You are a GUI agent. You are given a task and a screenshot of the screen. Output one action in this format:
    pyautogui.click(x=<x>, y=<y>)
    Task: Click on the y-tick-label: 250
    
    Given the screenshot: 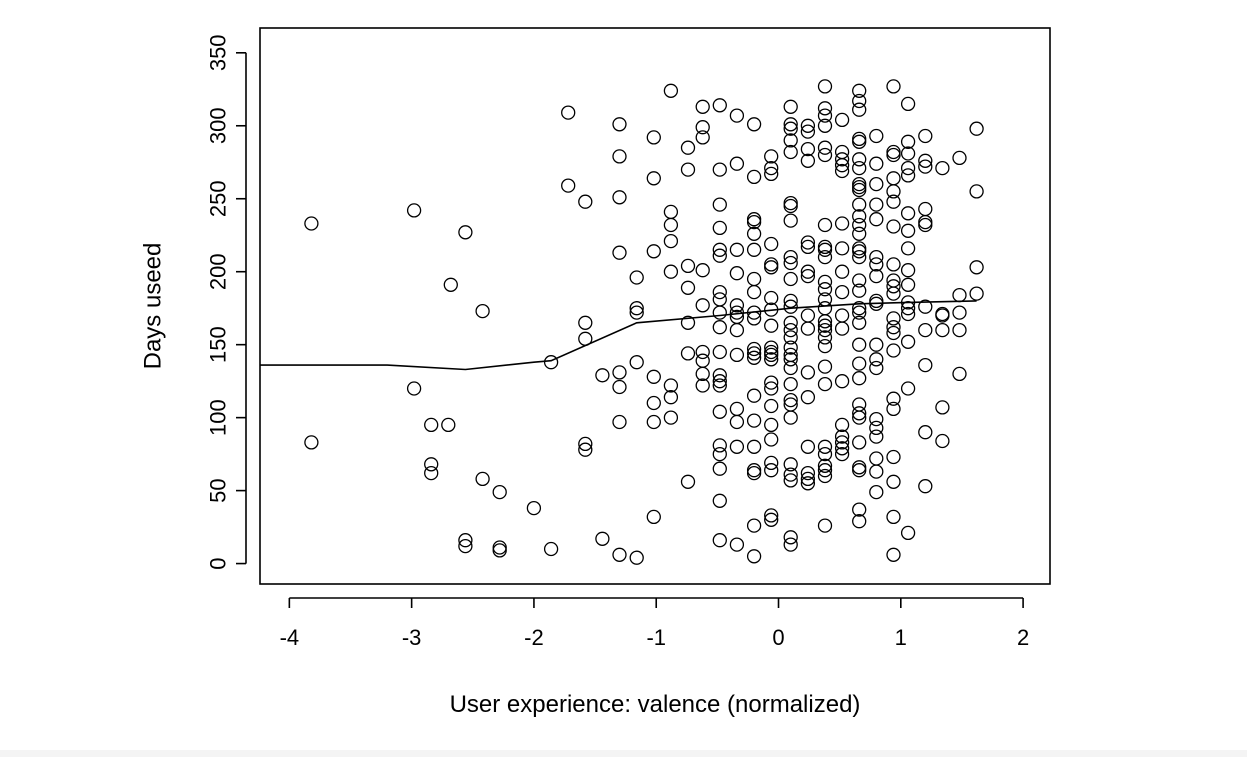 What is the action you would take?
    pyautogui.click(x=218, y=198)
    